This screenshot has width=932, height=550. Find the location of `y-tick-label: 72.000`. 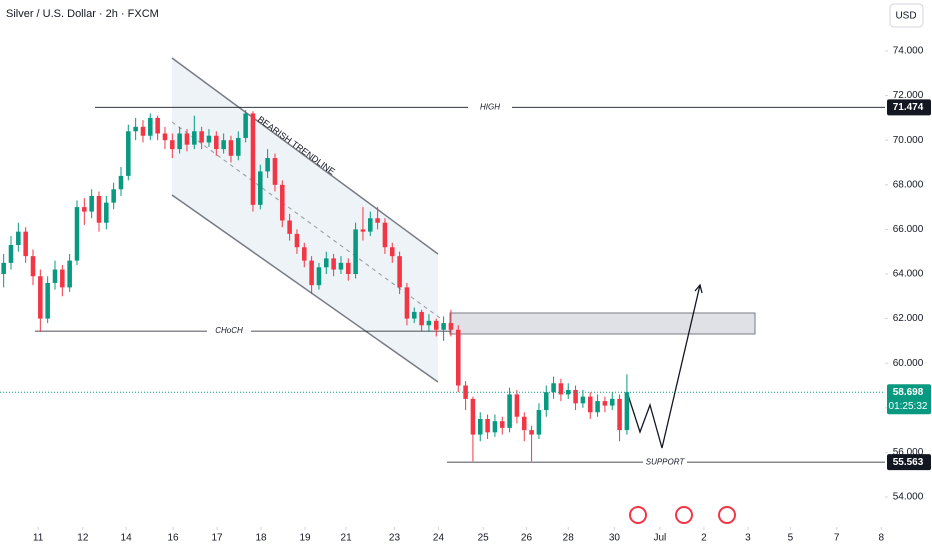

y-tick-label: 72.000 is located at coordinates (908, 95).